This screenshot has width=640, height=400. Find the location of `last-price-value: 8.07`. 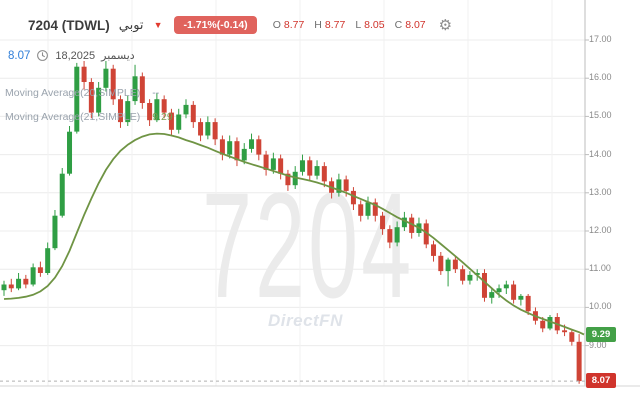

last-price-value: 8.07 is located at coordinates (19, 55).